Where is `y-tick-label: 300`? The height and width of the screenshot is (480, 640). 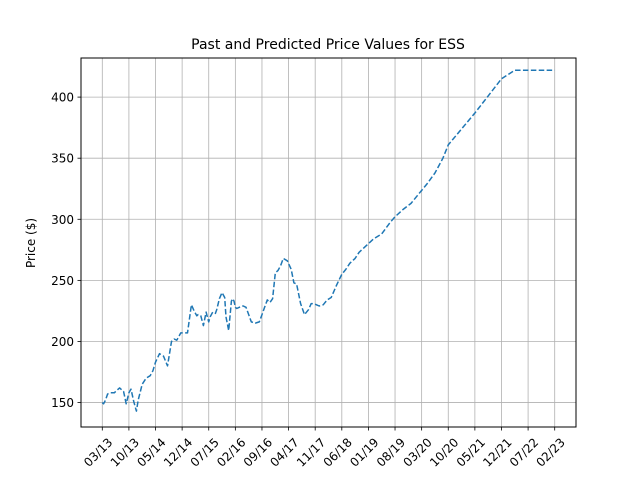
y-tick-label: 300 is located at coordinates (62, 220).